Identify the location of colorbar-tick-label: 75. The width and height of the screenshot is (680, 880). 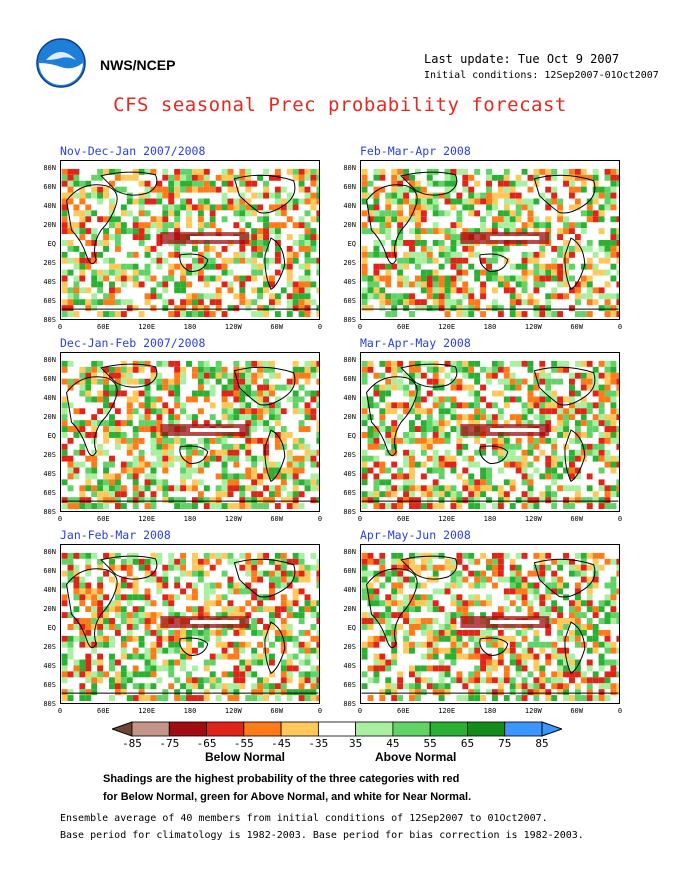
(505, 743).